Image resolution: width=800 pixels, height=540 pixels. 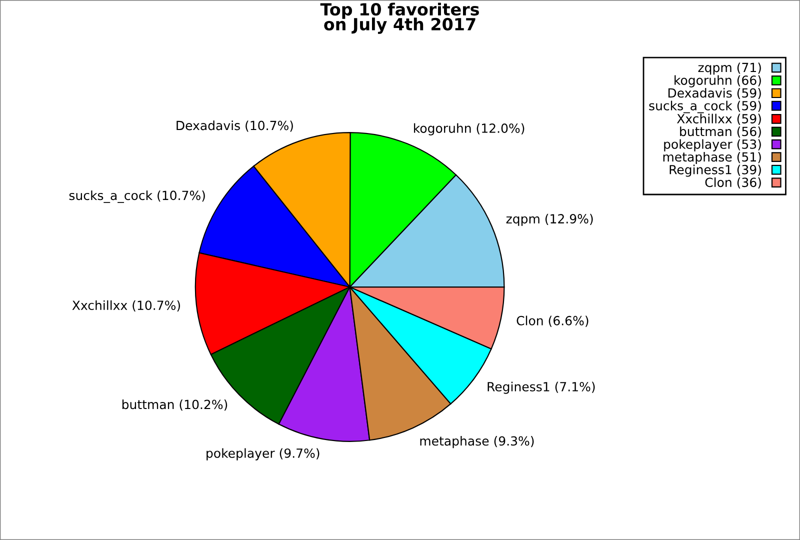 I want to click on legend-label: kogoruhn (66), so click(x=717, y=81).